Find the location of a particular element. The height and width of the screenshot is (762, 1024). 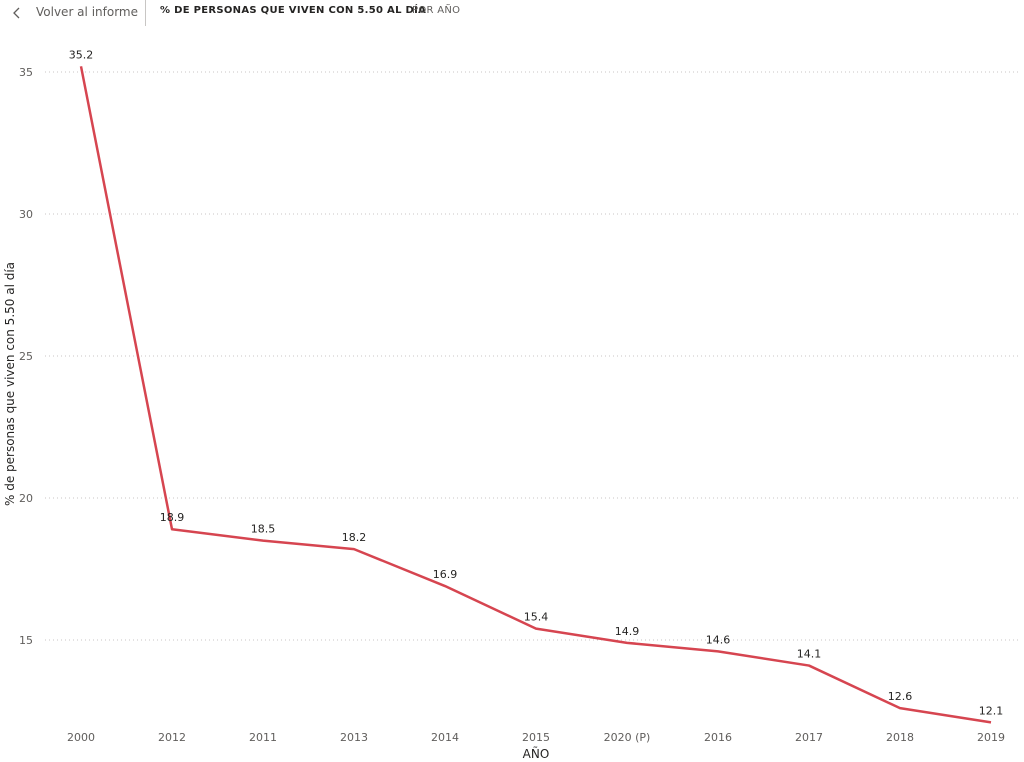

data-label: 14.9 is located at coordinates (627, 631).